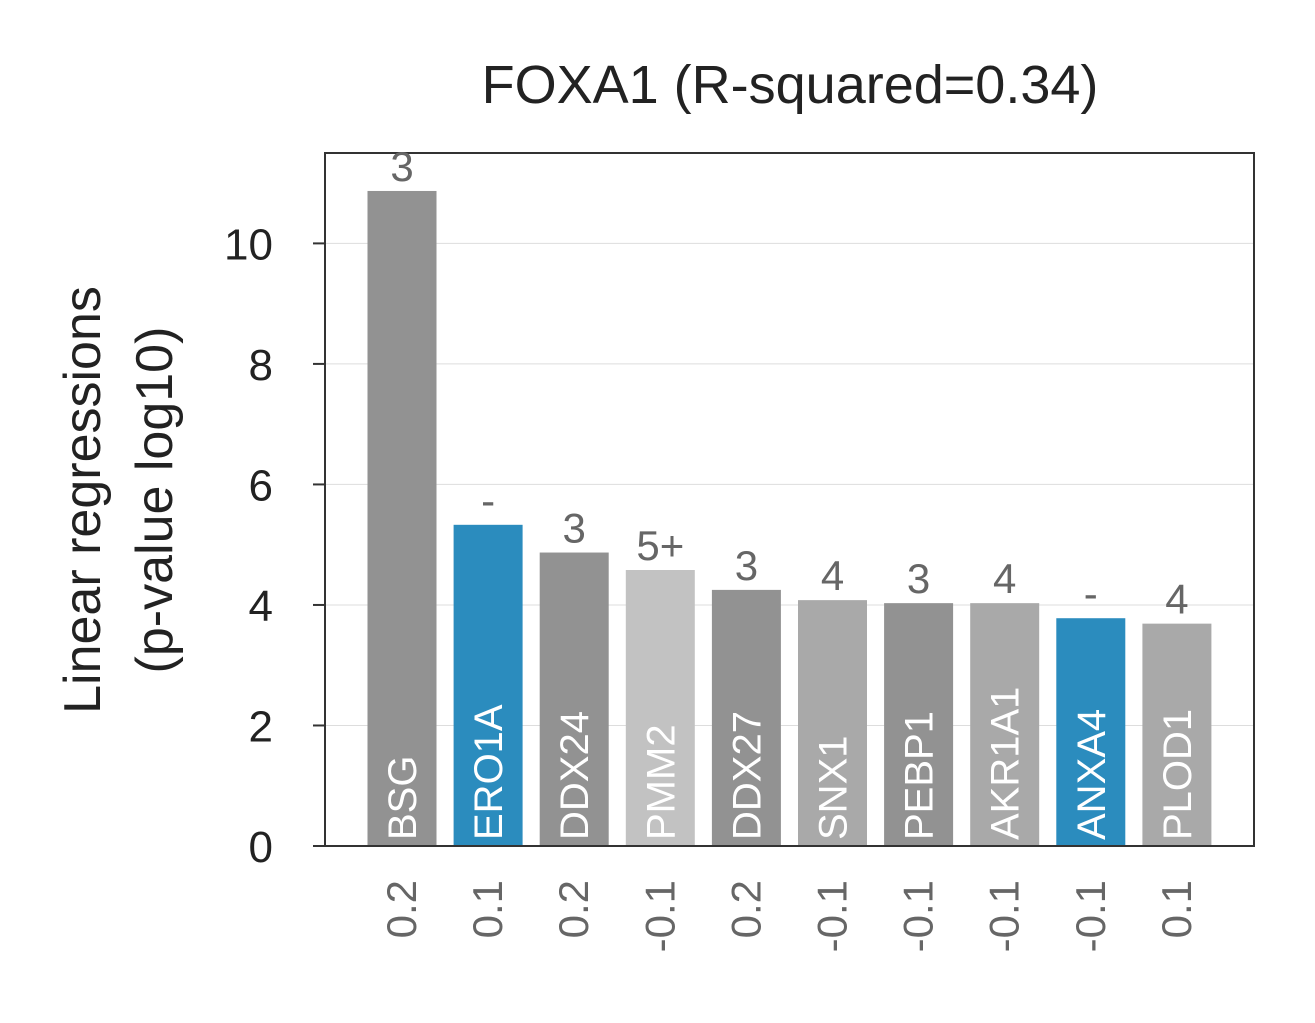  I want to click on y-tick-label-3: 6, so click(261, 485).